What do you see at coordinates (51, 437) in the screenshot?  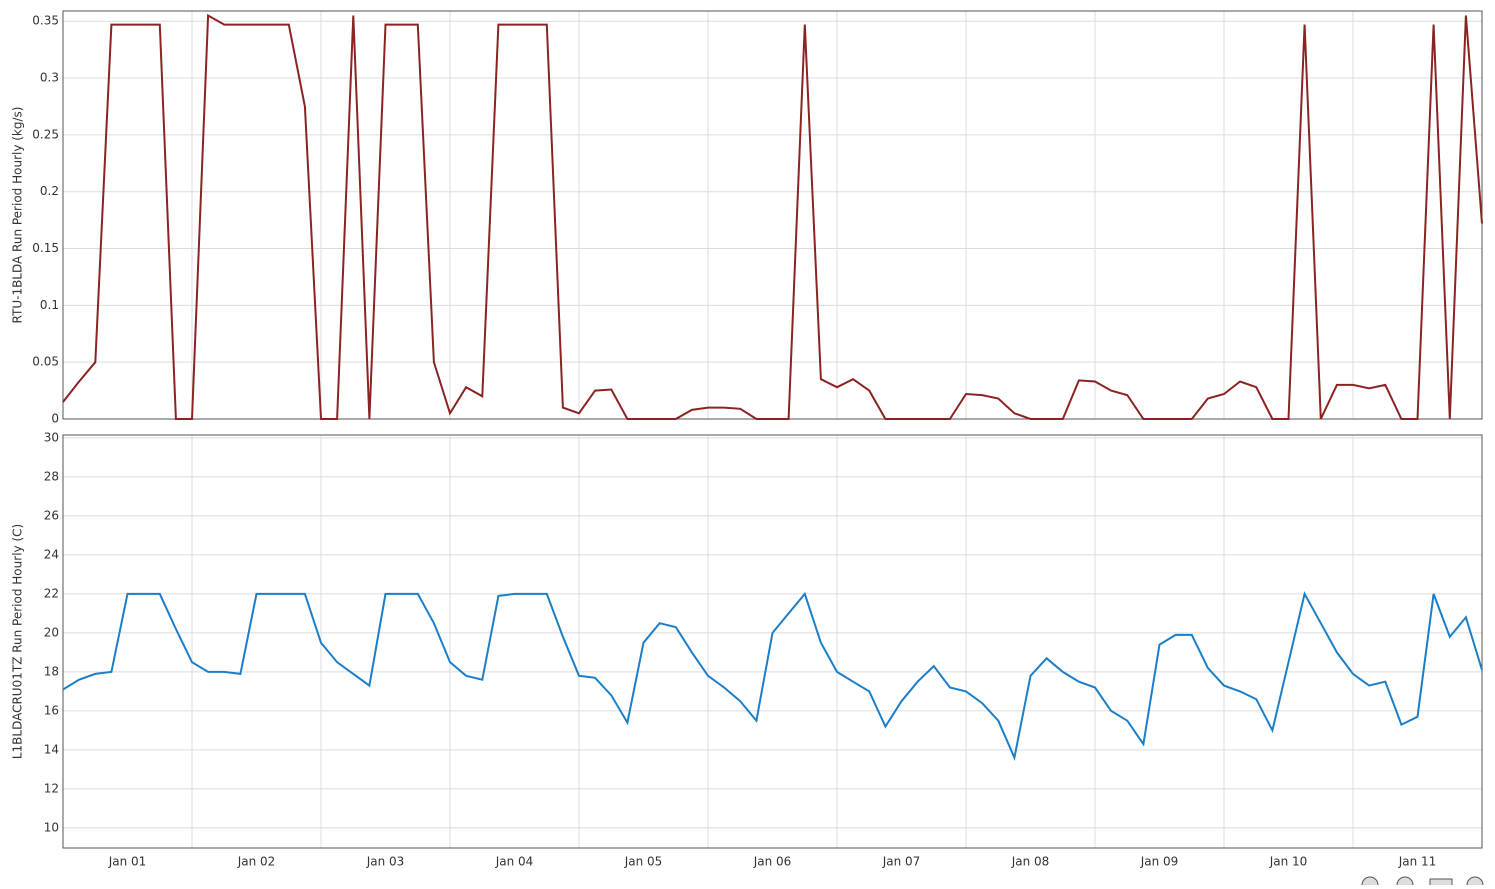 I see `y-tick-label: 30` at bounding box center [51, 437].